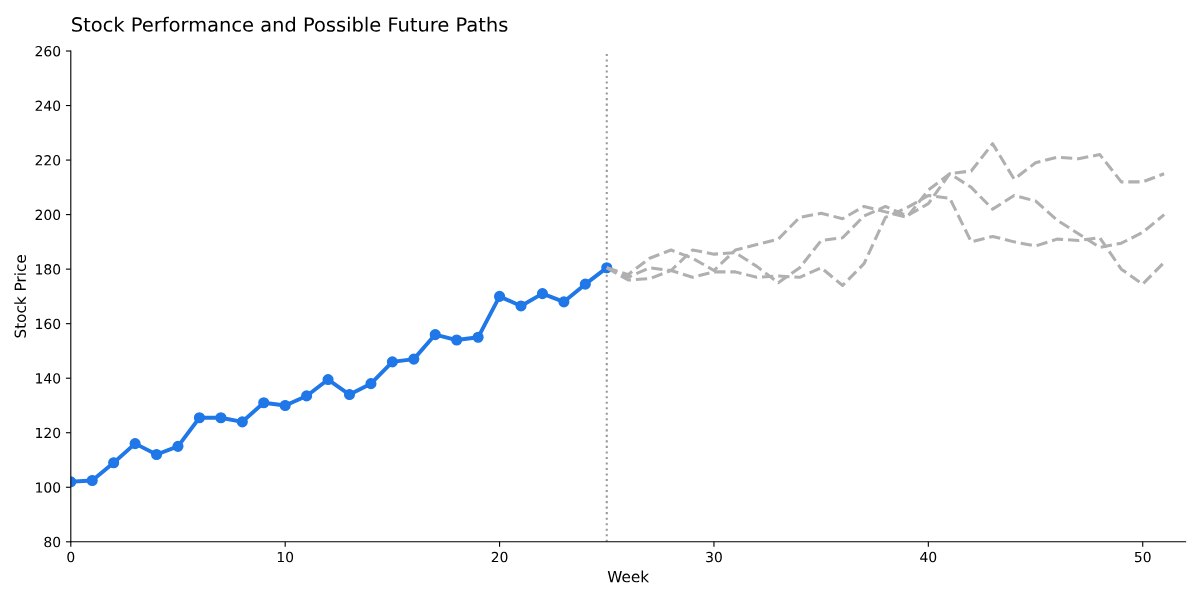  Describe the element at coordinates (48, 160) in the screenshot. I see `y-tick-label: 220` at that location.